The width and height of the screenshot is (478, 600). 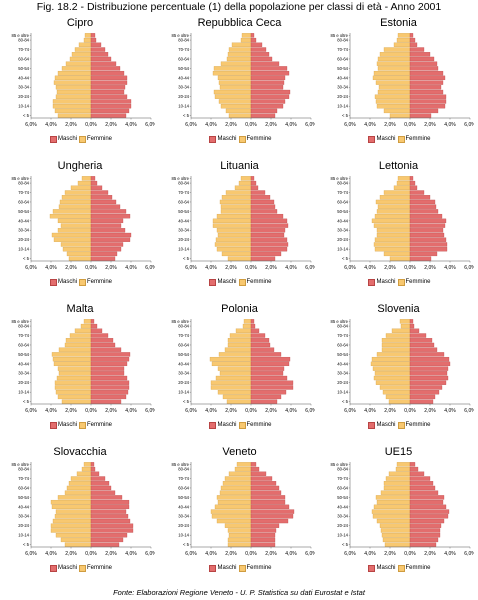 What do you see at coordinates (401, 425) in the screenshot?
I see `legend-swatch-femmine` at bounding box center [401, 425].